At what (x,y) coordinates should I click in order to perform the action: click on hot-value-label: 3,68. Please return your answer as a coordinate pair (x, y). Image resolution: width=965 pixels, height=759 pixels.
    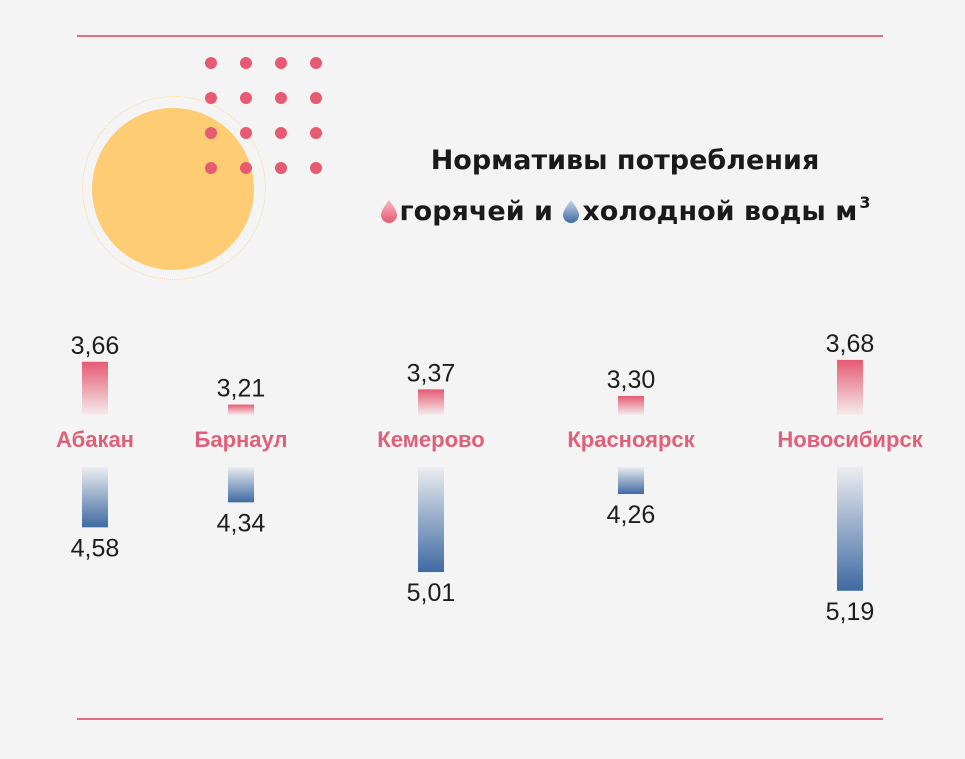
    Looking at the image, I should click on (850, 344).